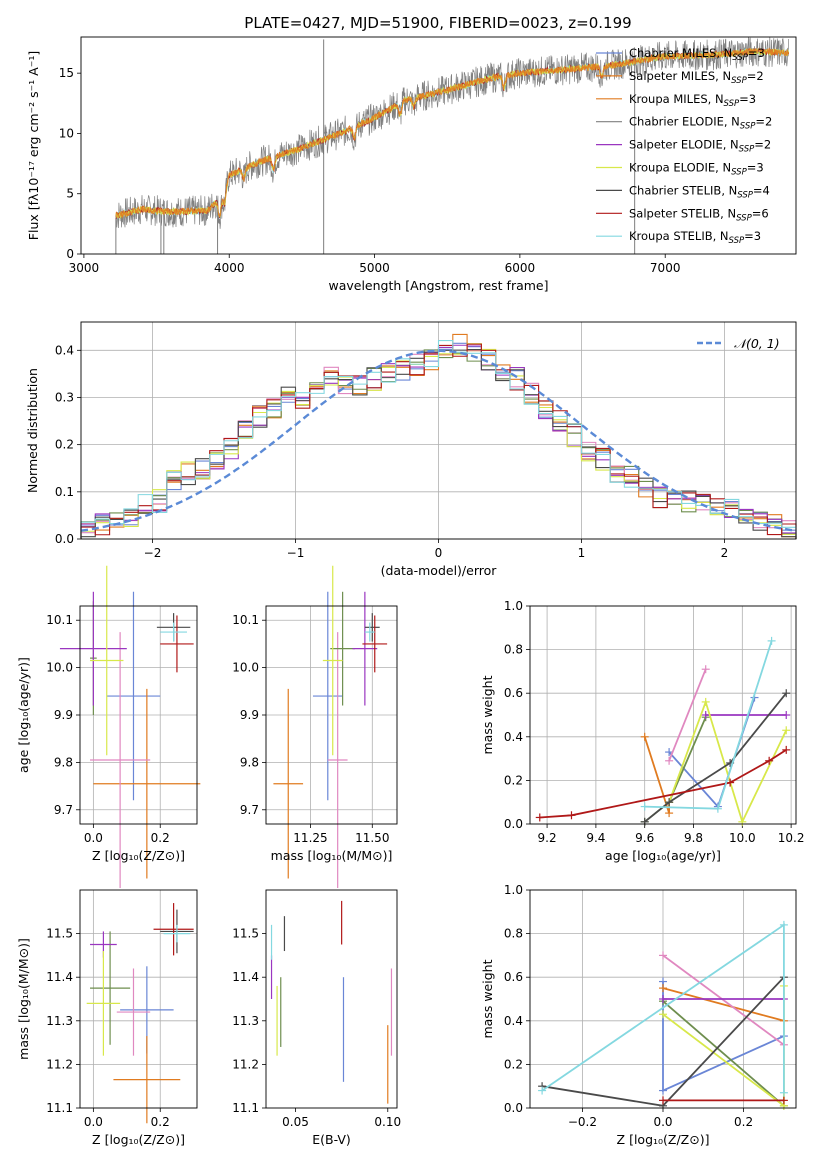 This screenshot has height=1174, width=819. I want to click on legend-entry: Chabrier MILES, NSSP=3, so click(697, 54).